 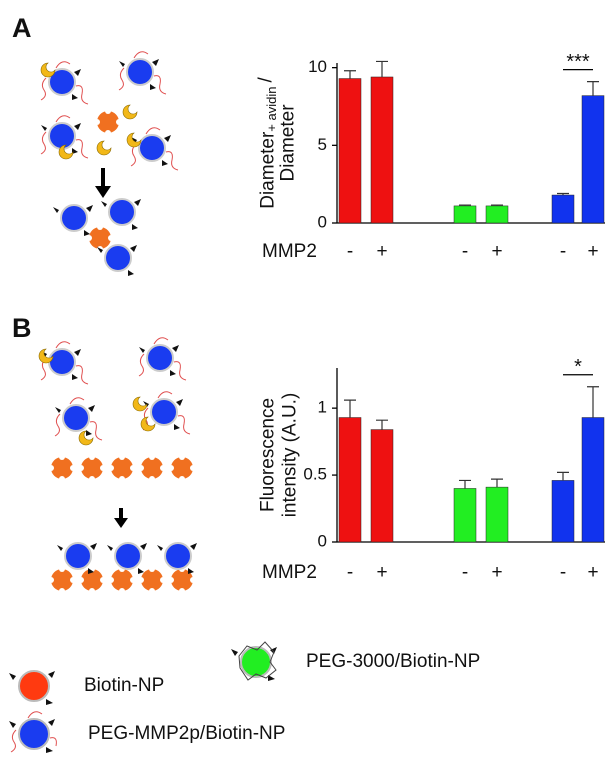 What do you see at coordinates (578, 367) in the screenshot?
I see `significance-label: *` at bounding box center [578, 367].